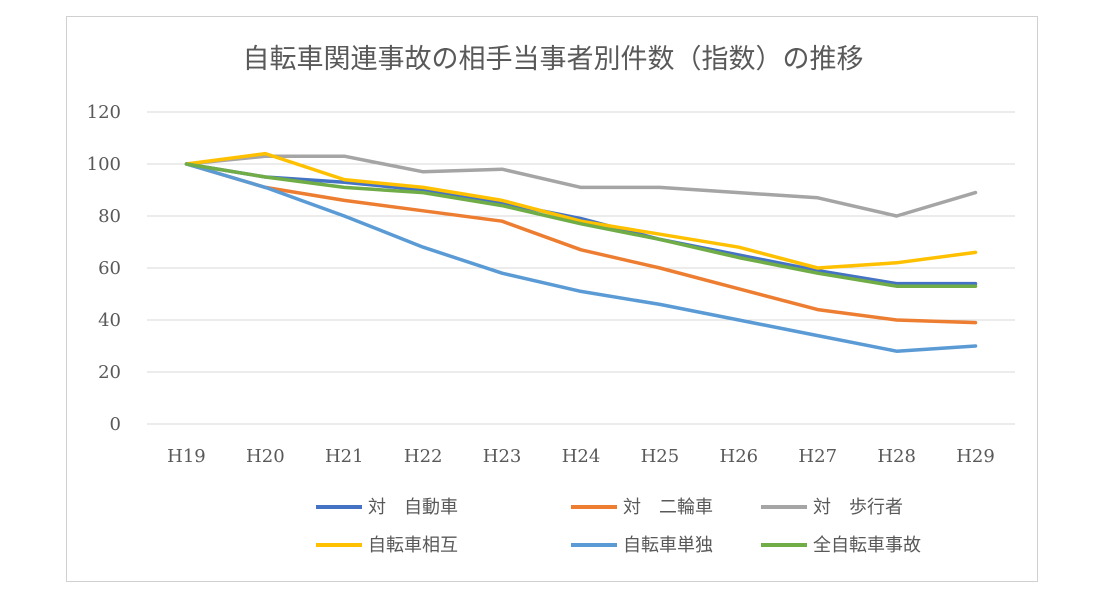  What do you see at coordinates (186, 456) in the screenshot?
I see `x-tick-label: H19` at bounding box center [186, 456].